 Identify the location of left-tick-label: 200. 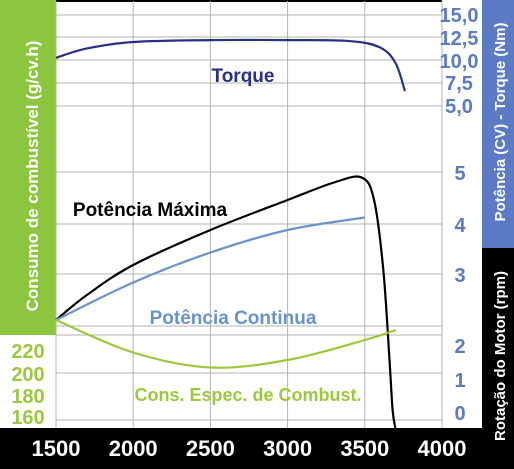
(27, 375).